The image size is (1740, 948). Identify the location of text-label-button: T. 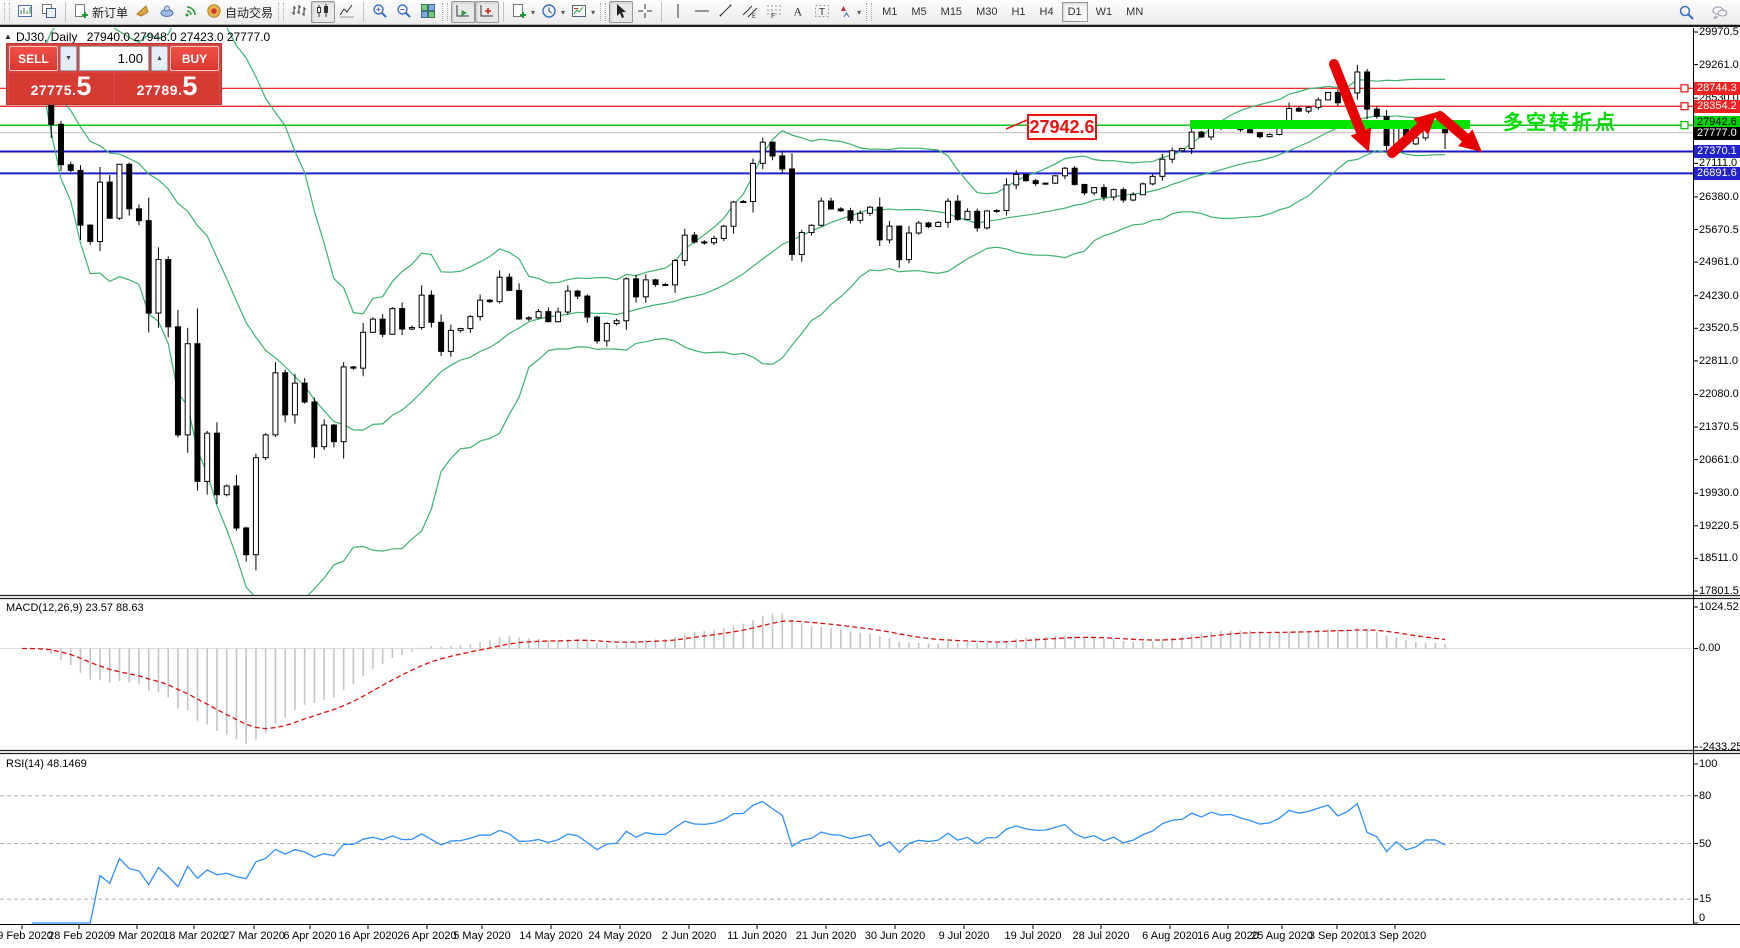
(822, 12).